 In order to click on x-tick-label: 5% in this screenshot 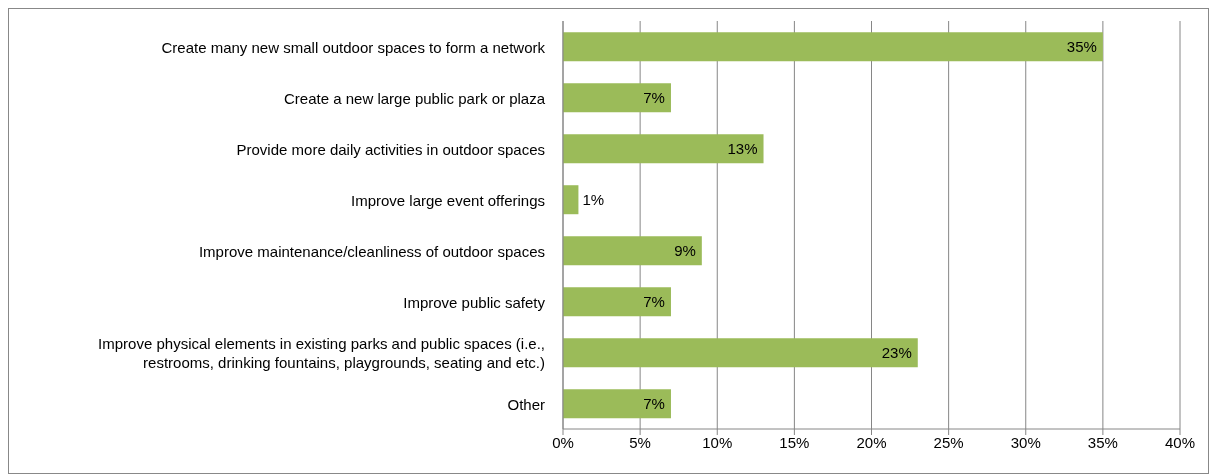, I will do `click(640, 442)`.